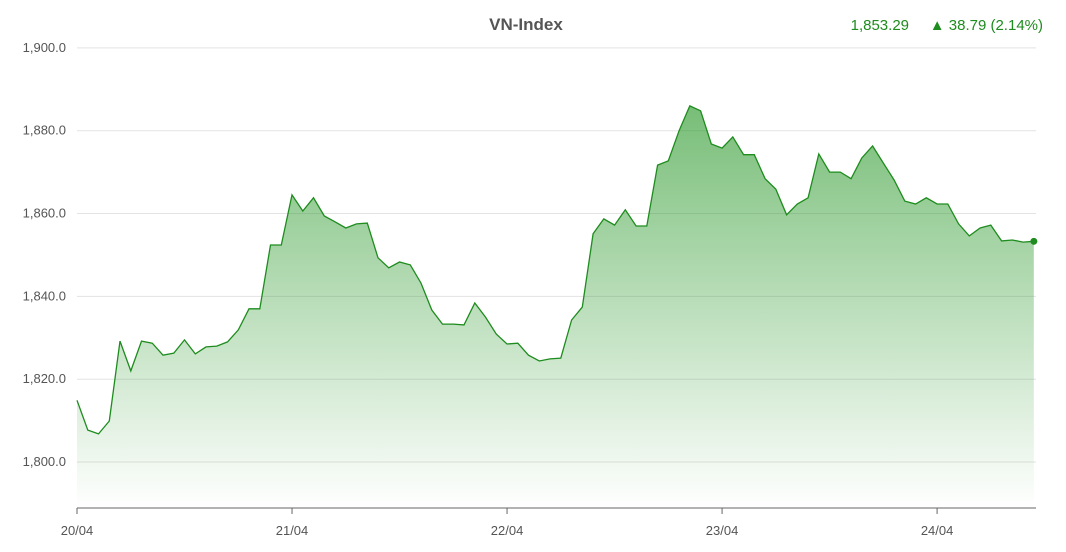 The image size is (1066, 552). What do you see at coordinates (986, 25) in the screenshot?
I see `change: ▲ 38.79 (2.14%)` at bounding box center [986, 25].